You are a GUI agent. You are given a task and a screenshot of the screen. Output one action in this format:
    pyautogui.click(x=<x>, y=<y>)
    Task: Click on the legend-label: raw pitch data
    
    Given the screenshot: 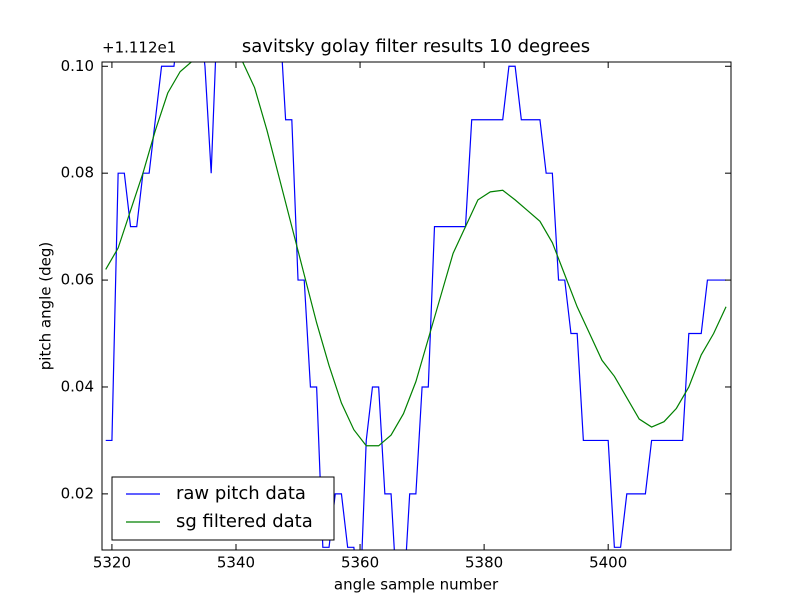 What is the action you would take?
    pyautogui.click(x=241, y=493)
    